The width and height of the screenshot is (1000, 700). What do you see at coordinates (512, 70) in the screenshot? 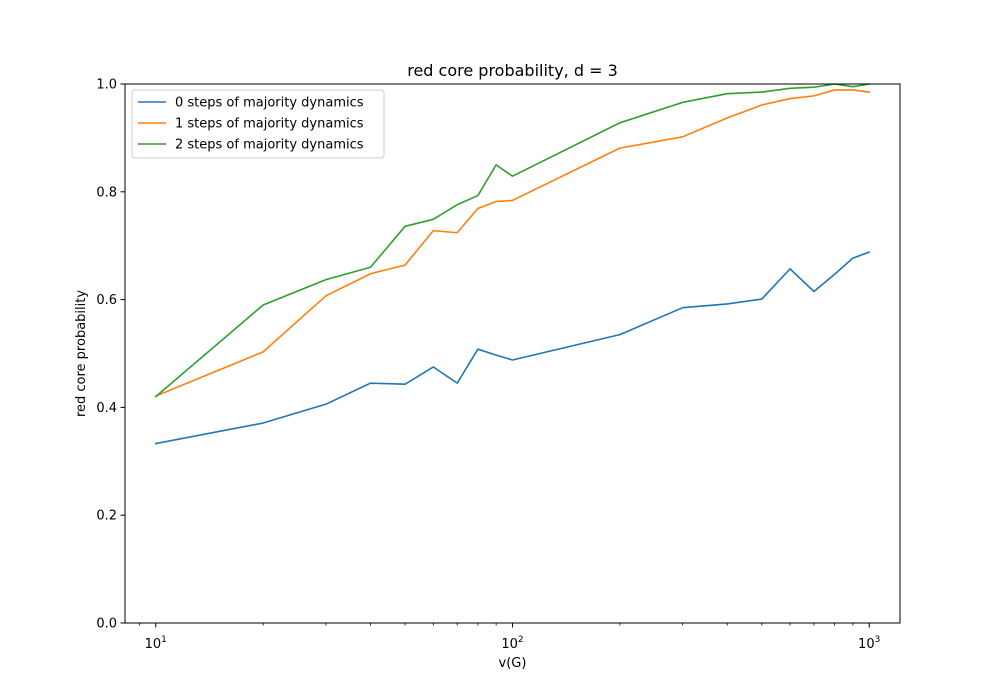
I see `chart-title: red core probability, d = 3` at bounding box center [512, 70].